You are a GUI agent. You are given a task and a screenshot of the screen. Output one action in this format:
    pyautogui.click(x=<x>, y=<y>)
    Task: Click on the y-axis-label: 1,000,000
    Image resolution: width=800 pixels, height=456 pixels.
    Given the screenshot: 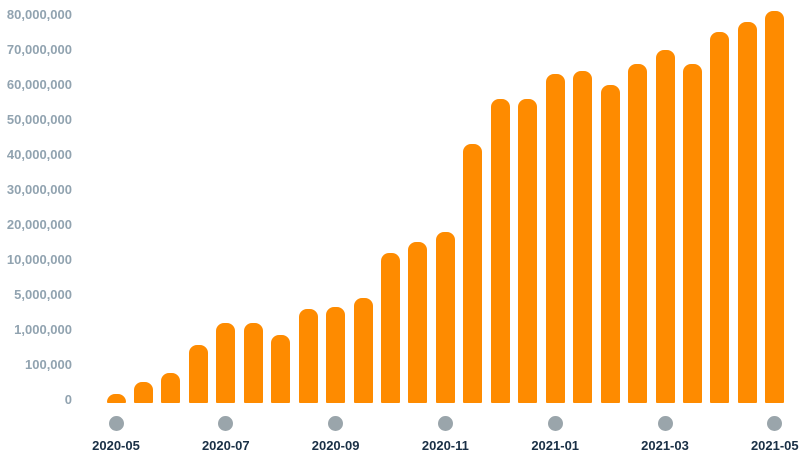 What is the action you would take?
    pyautogui.click(x=43, y=329)
    